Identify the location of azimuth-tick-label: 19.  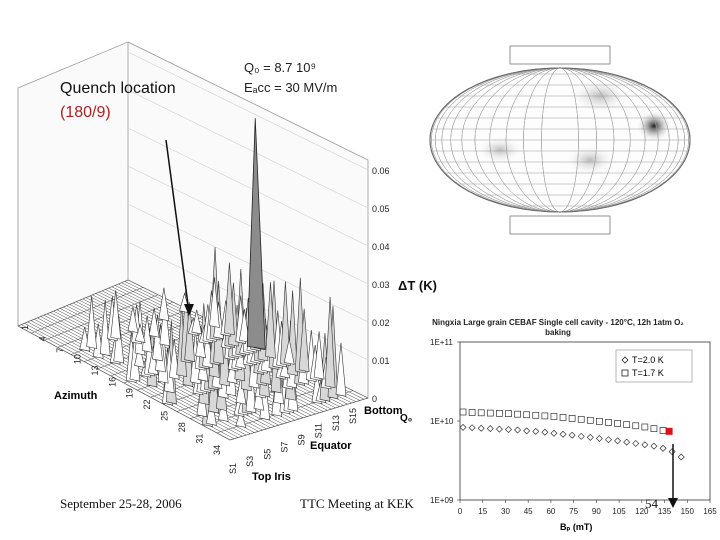
(130, 393).